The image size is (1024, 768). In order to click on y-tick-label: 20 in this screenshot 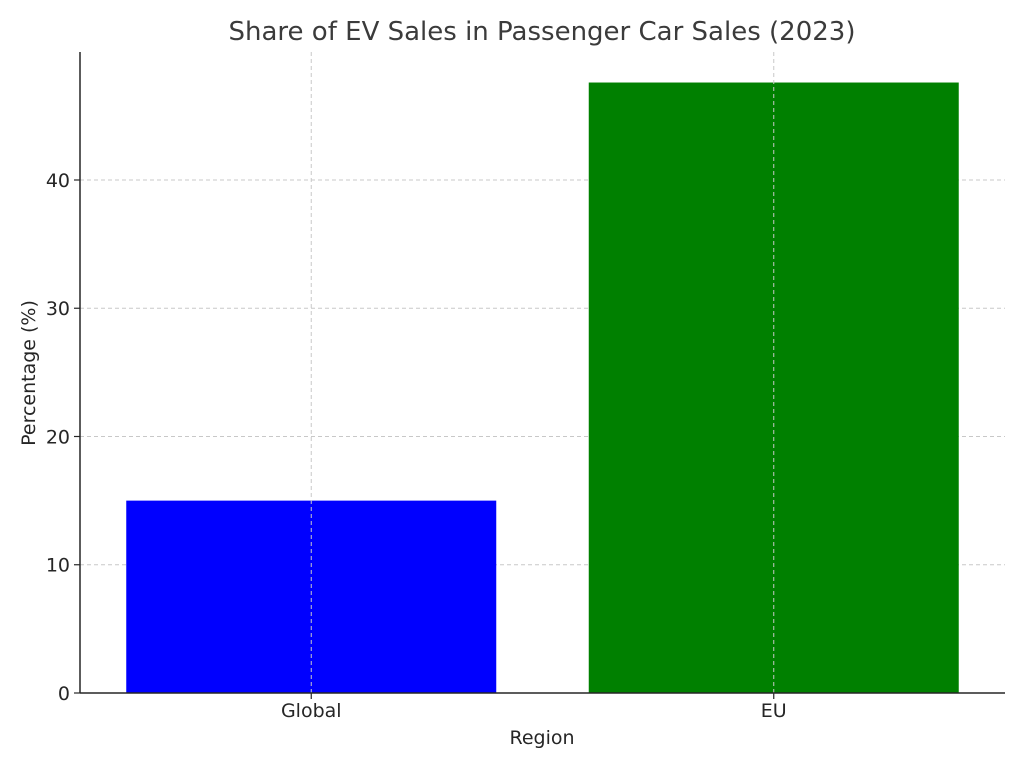, I will do `click(58, 437)`.